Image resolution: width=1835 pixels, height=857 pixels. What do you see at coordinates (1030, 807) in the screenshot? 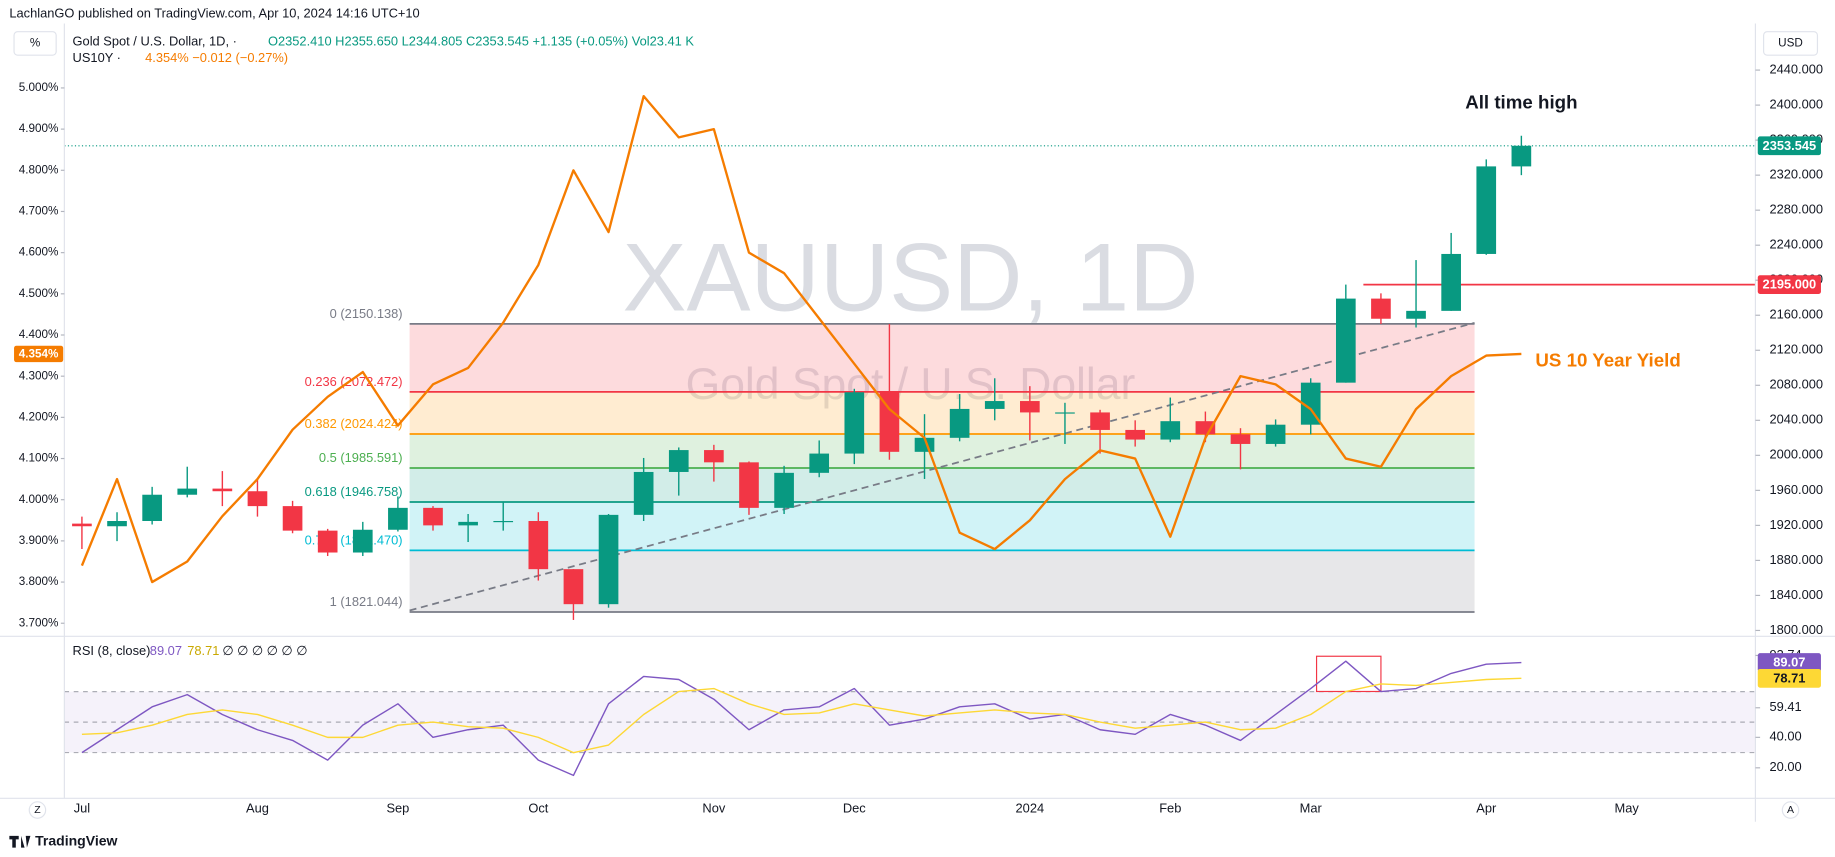
I see `x-tick-label: 2024` at bounding box center [1030, 807].